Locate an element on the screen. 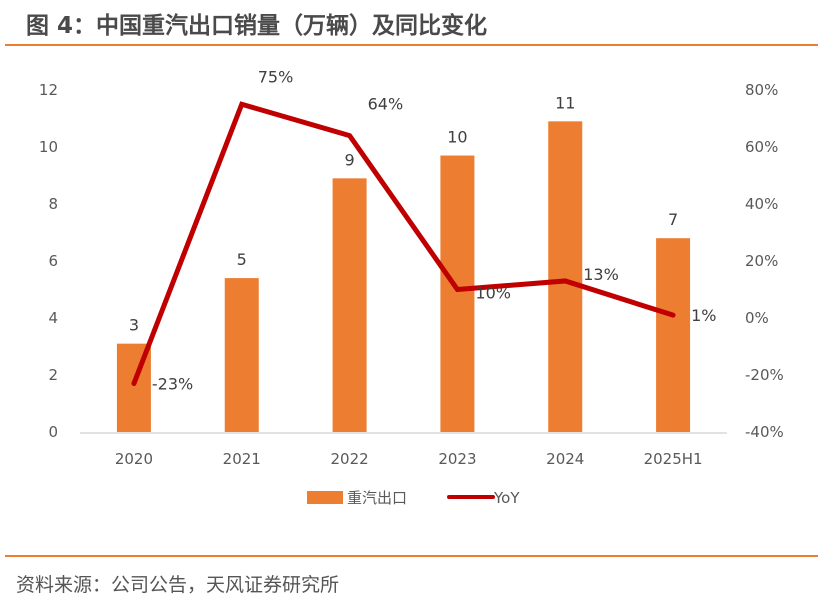 The width and height of the screenshot is (824, 602). right-tick-label: -40% is located at coordinates (764, 432).